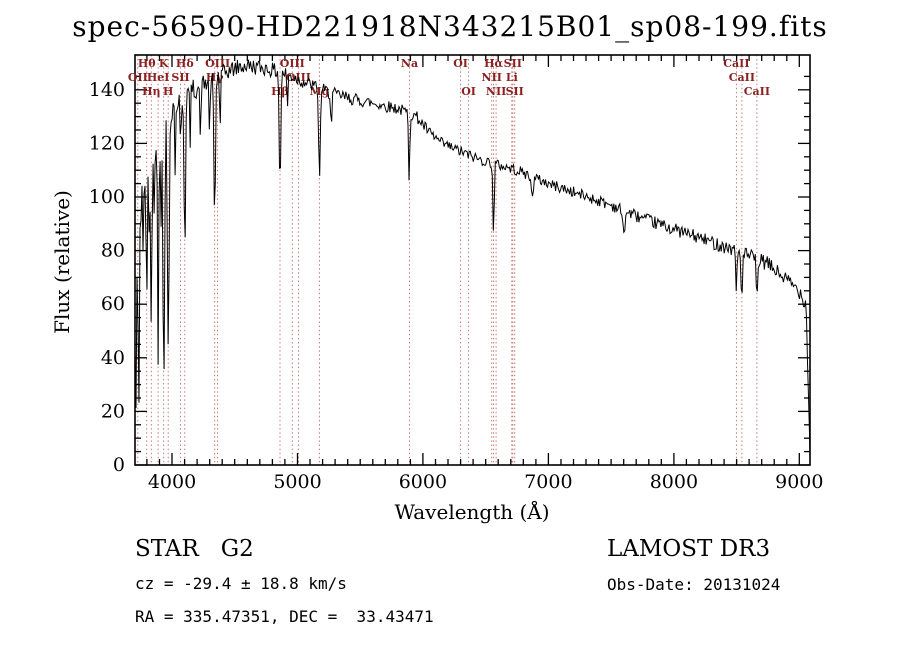  I want to click on spectral-line-label: Na, so click(409, 63).